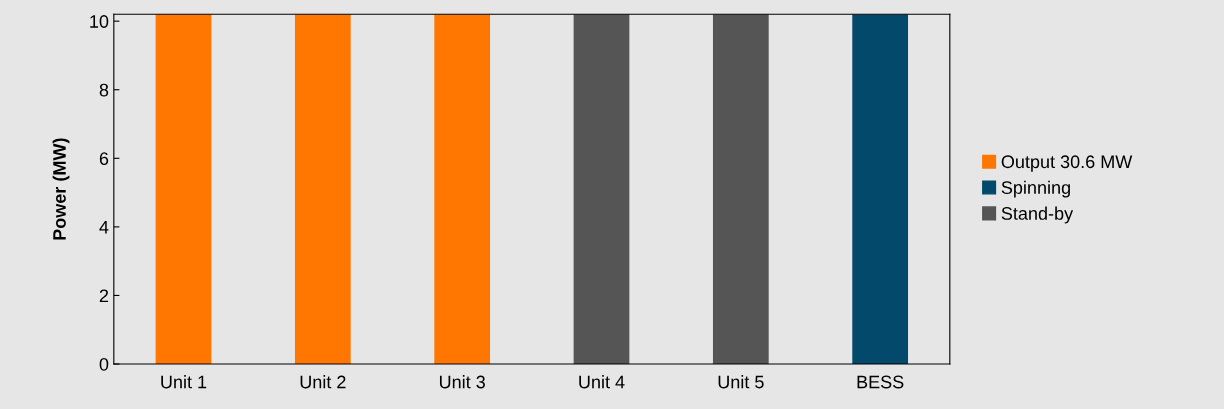  What do you see at coordinates (1035, 189) in the screenshot?
I see `legend-label: Spinning` at bounding box center [1035, 189].